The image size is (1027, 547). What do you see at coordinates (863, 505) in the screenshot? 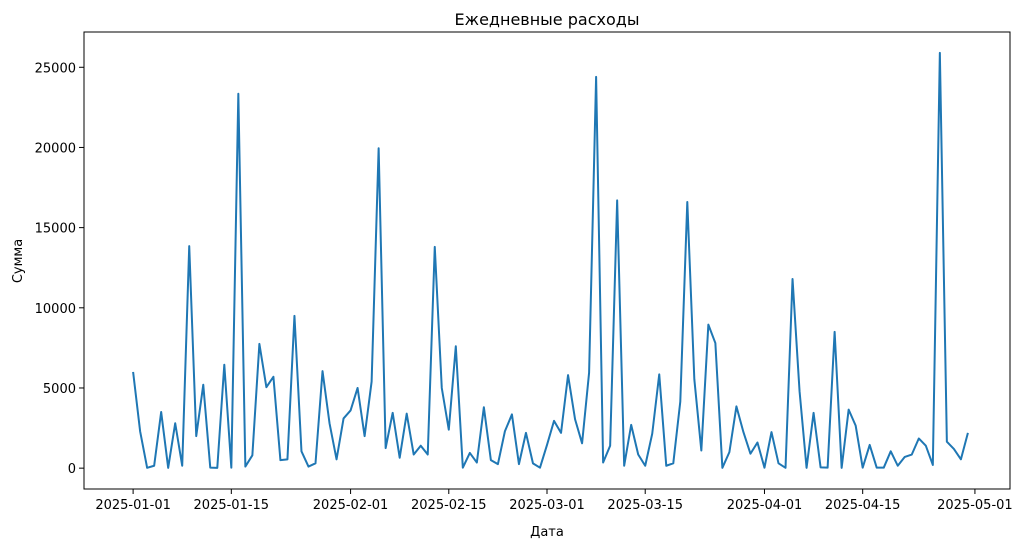
I see `x-tick-label: 2025-04-15` at bounding box center [863, 505].